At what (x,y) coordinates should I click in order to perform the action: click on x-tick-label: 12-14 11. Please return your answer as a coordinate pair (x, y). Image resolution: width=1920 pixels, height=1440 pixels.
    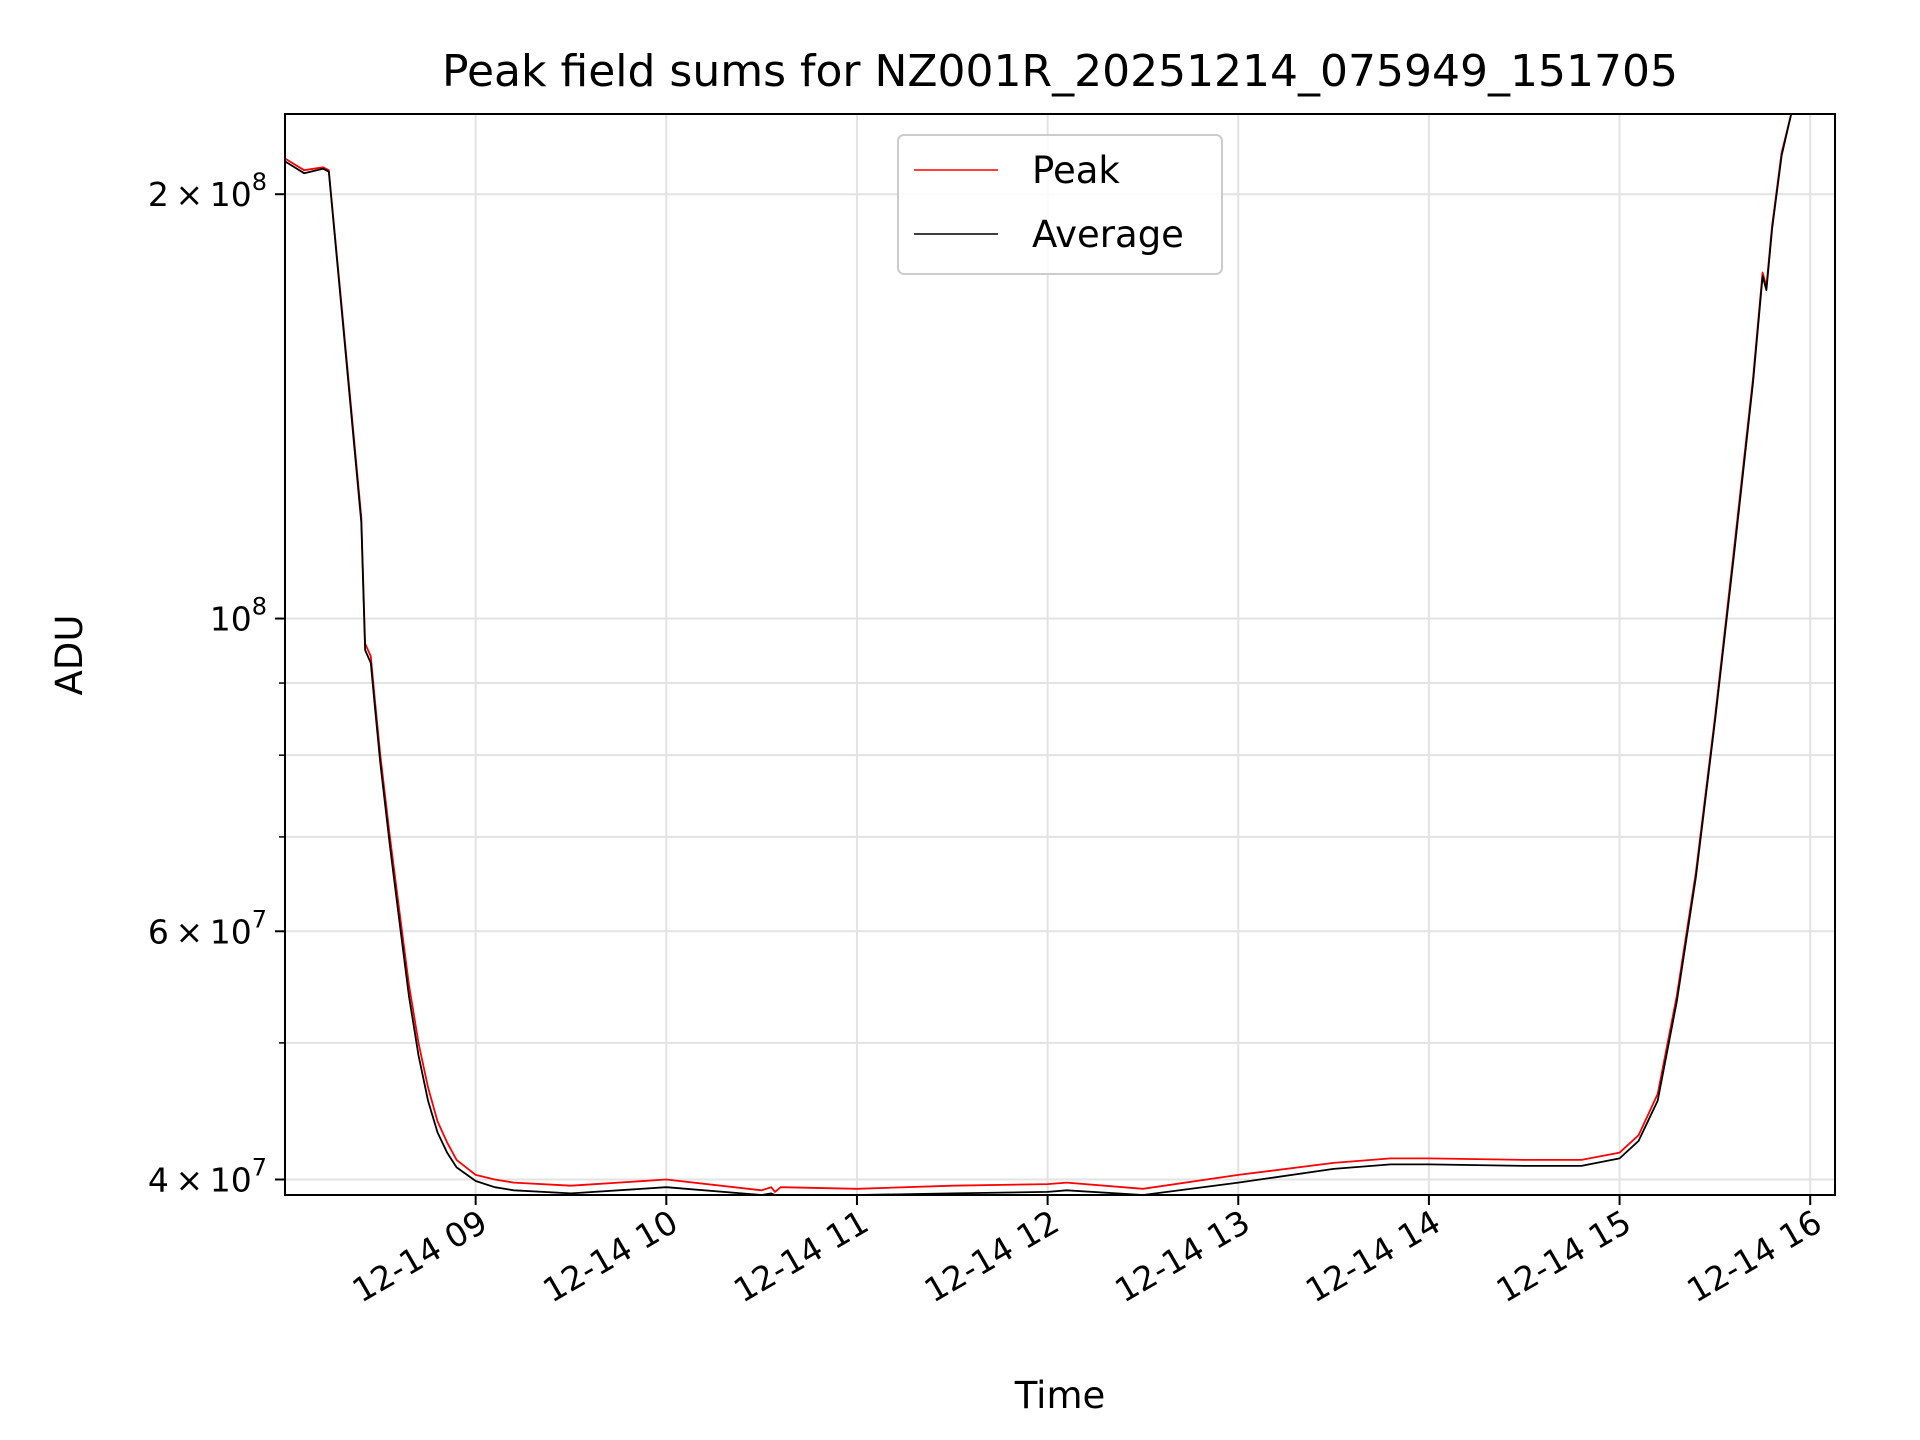
    Looking at the image, I should click on (801, 1256).